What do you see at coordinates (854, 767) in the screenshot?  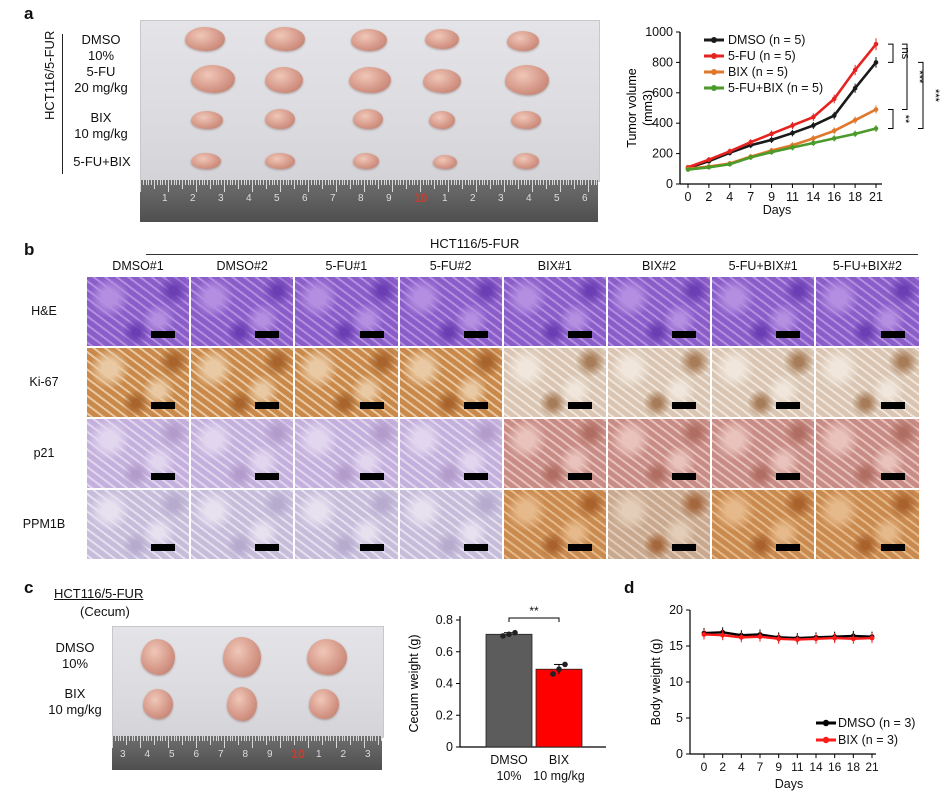 I see `x-tick-label: 18` at bounding box center [854, 767].